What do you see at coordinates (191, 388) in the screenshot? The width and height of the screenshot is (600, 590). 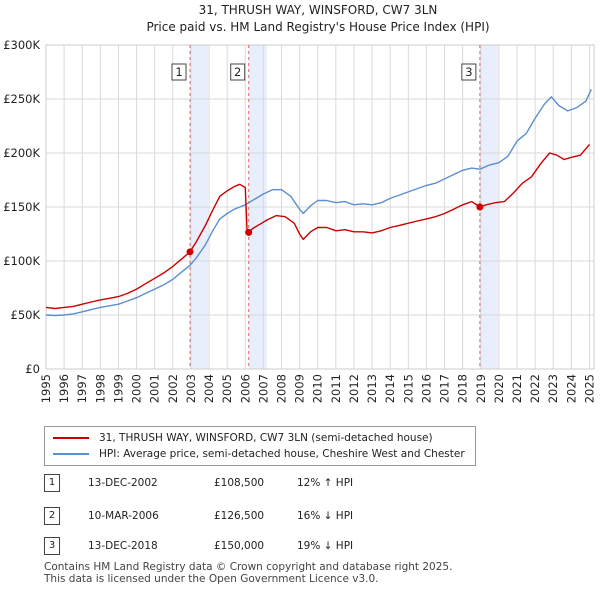 I see `x-tick-label: 2003` at bounding box center [191, 388].